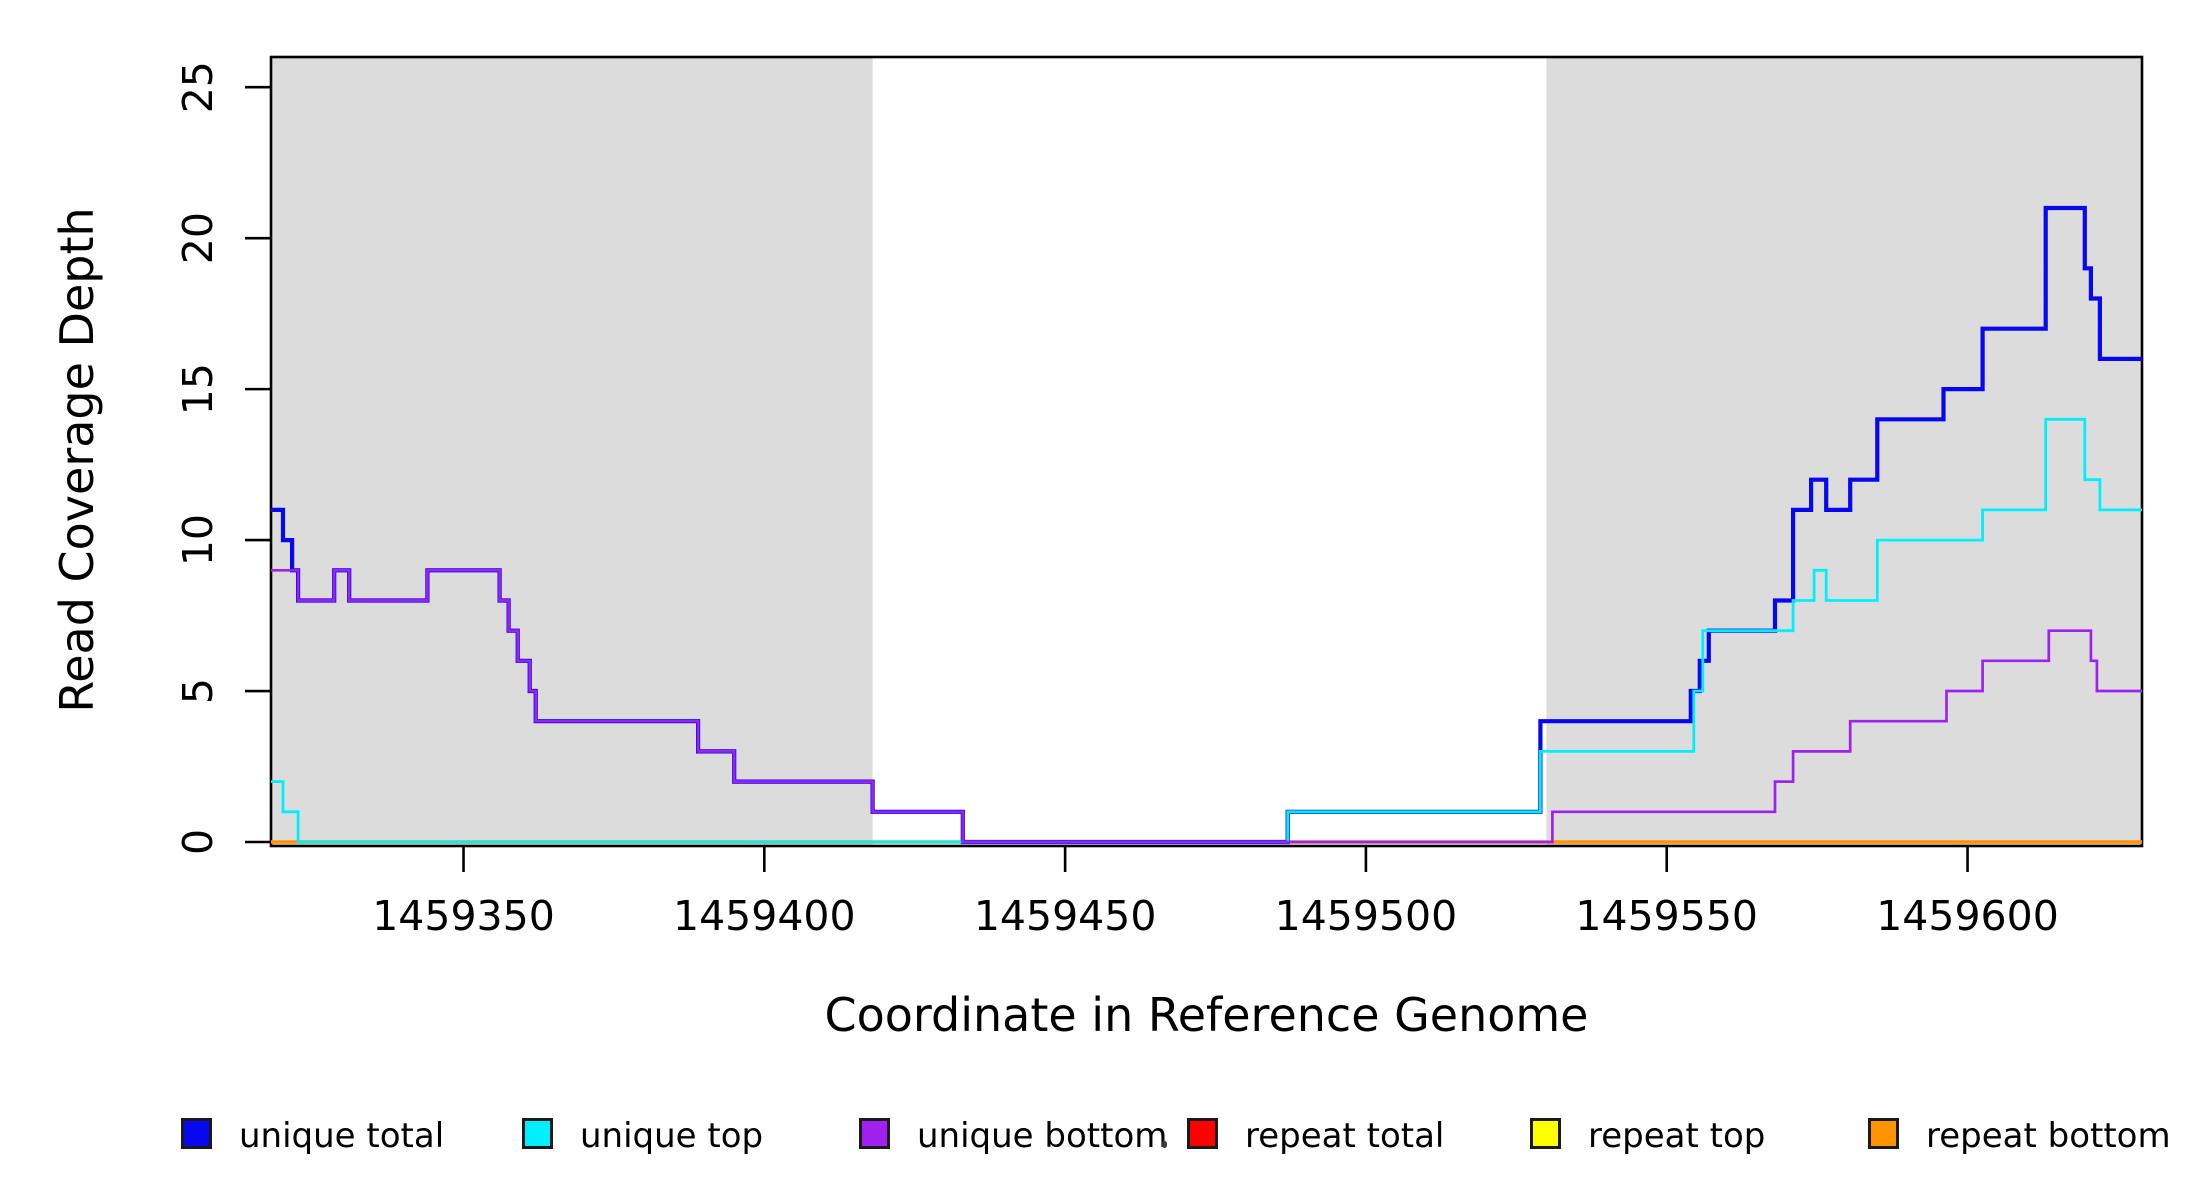  What do you see at coordinates (2048, 1136) in the screenshot?
I see `legend-label: repeat bottom` at bounding box center [2048, 1136].